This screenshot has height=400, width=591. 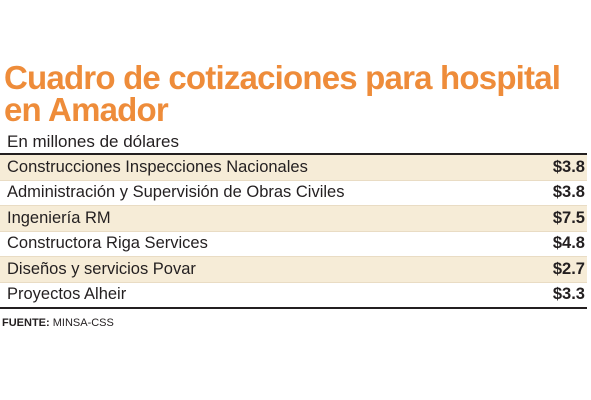 I want to click on company-name: Constructora Riga Services, so click(x=107, y=243).